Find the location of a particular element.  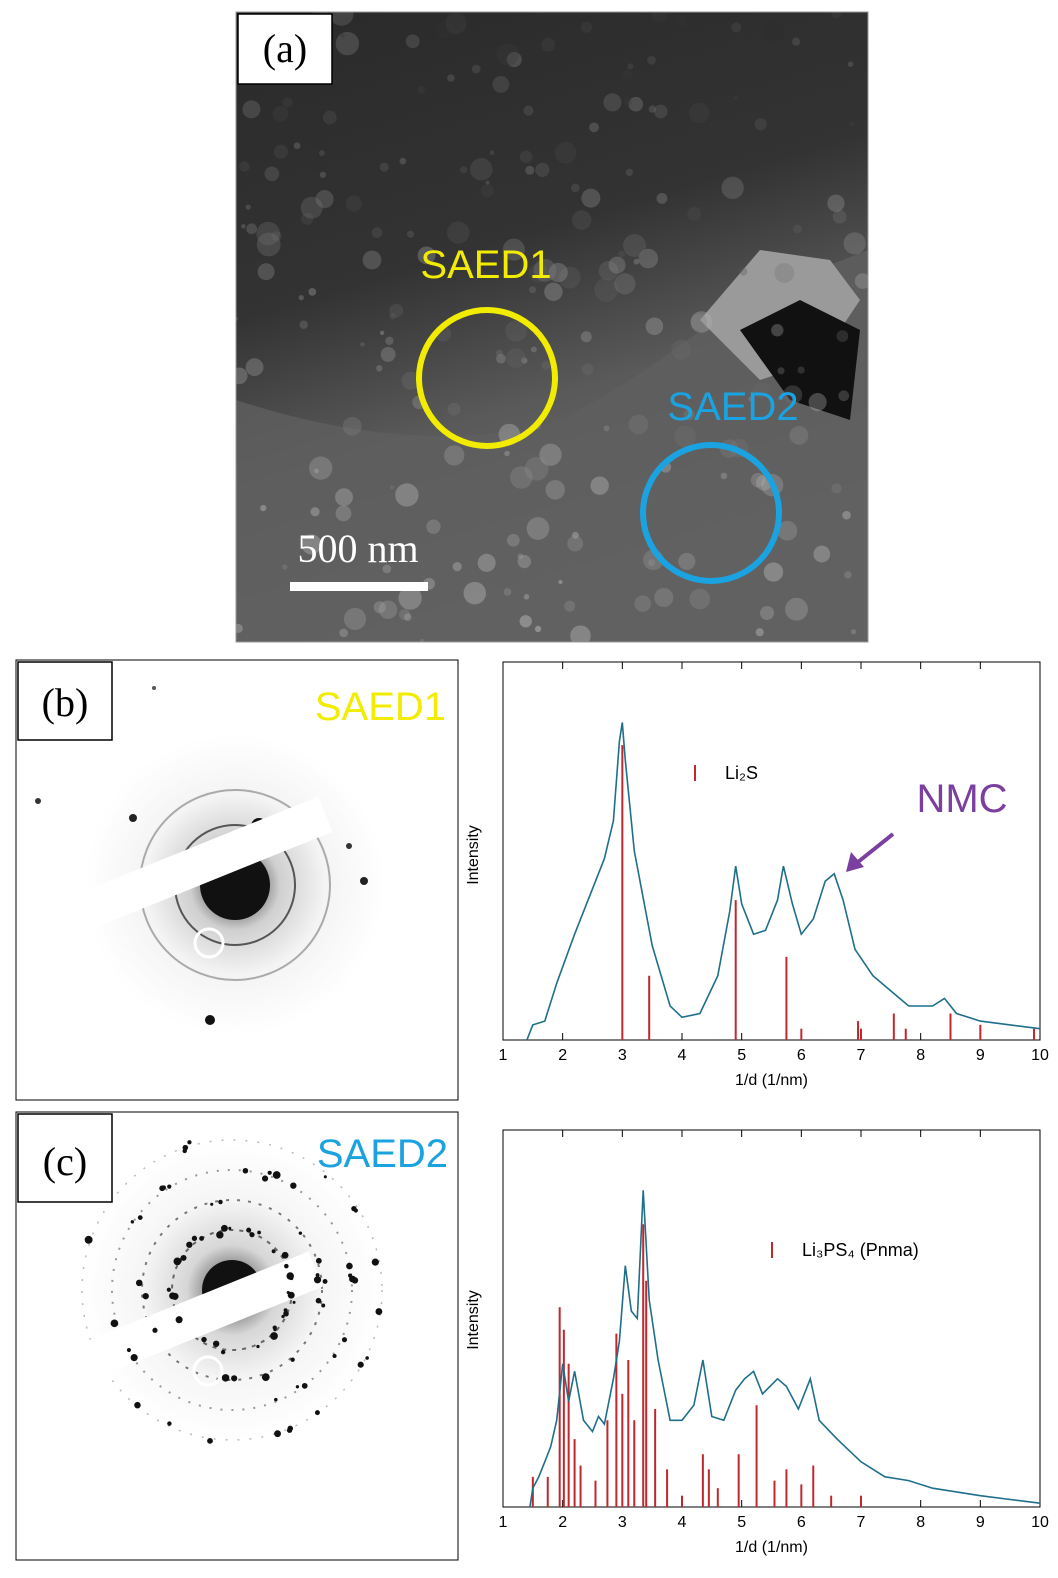

y-axis-label: Intensity is located at coordinates (473, 1320).